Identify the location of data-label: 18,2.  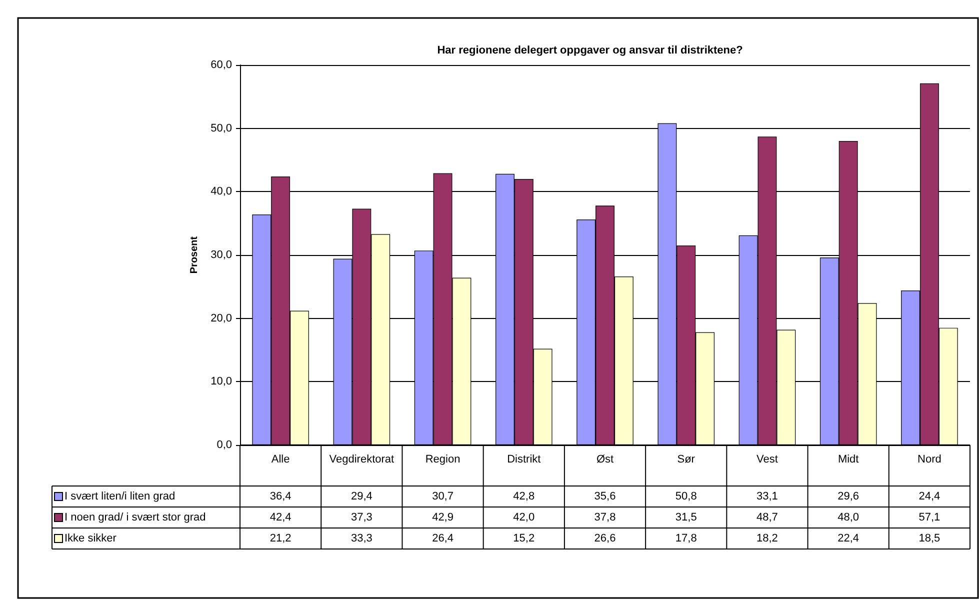
(767, 538).